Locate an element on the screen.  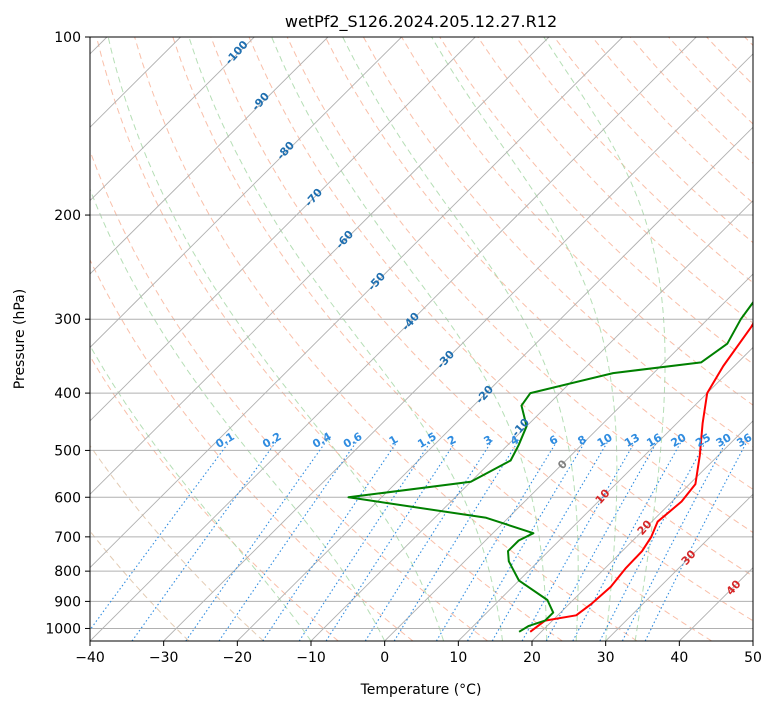
x-tick-label: −30 is located at coordinates (164, 658).